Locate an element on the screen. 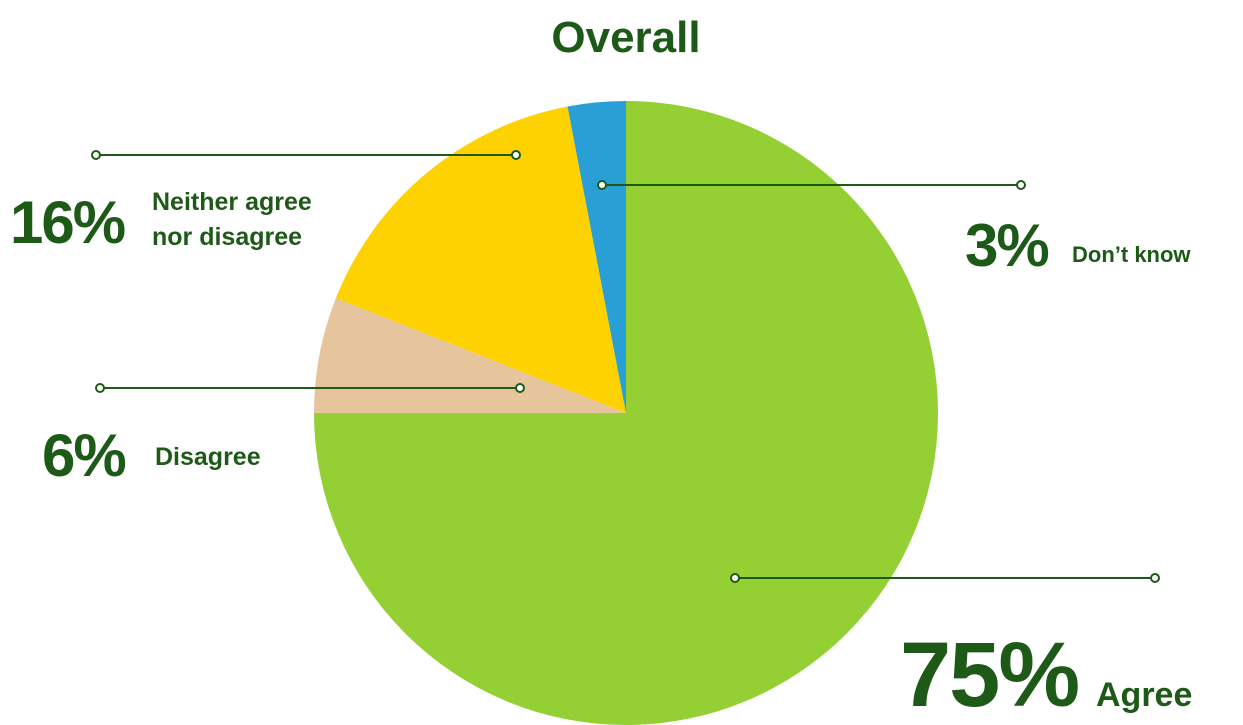 Image resolution: width=1243 pixels, height=725 pixels. annotation-neither: 16% Neither agree nor disagree is located at coordinates (265, 203).